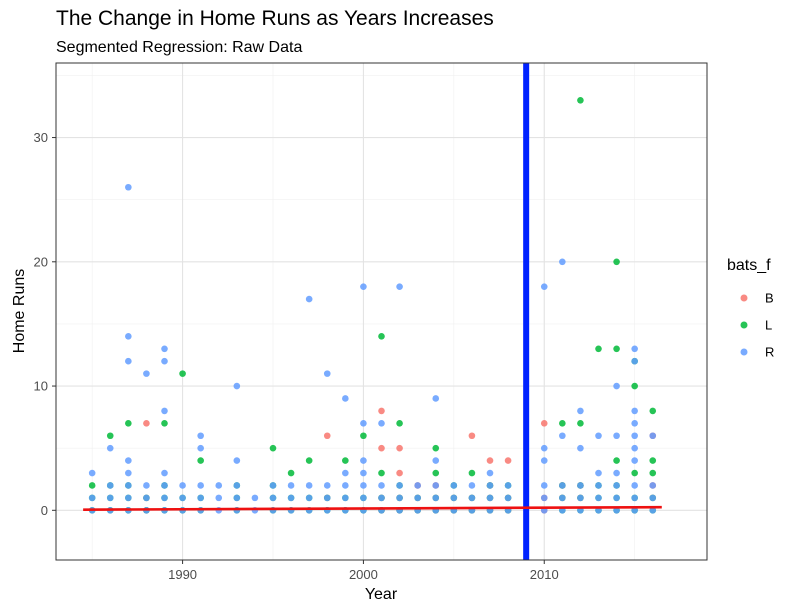  I want to click on chart-subtitle: Segmented Regression: Raw Data, so click(179, 47).